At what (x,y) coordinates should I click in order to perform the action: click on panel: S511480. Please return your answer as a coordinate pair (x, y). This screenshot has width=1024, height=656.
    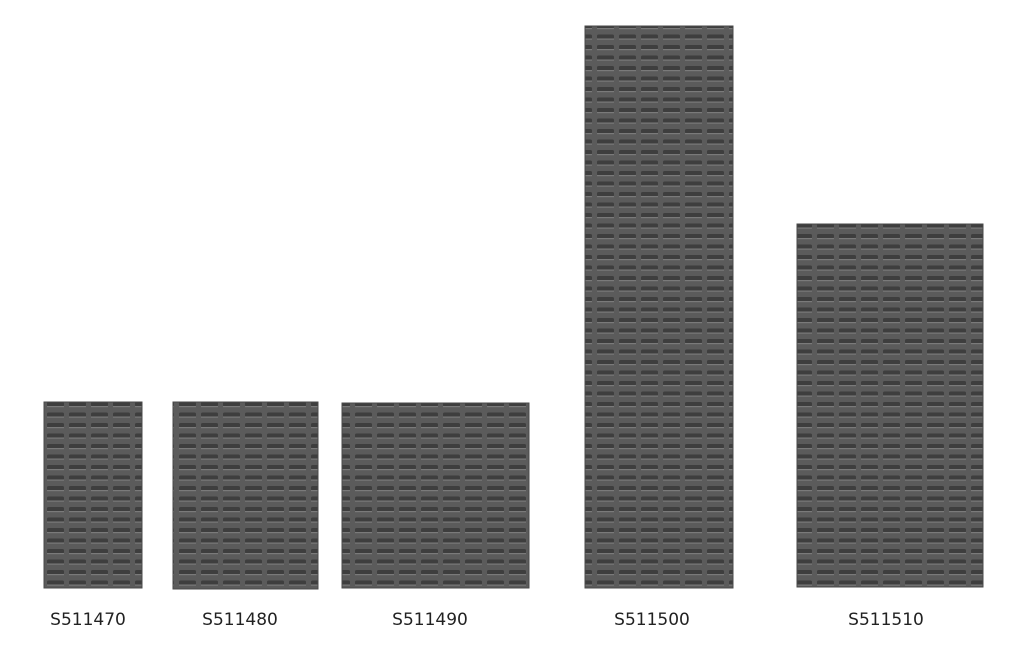
    Looking at the image, I should click on (245, 515).